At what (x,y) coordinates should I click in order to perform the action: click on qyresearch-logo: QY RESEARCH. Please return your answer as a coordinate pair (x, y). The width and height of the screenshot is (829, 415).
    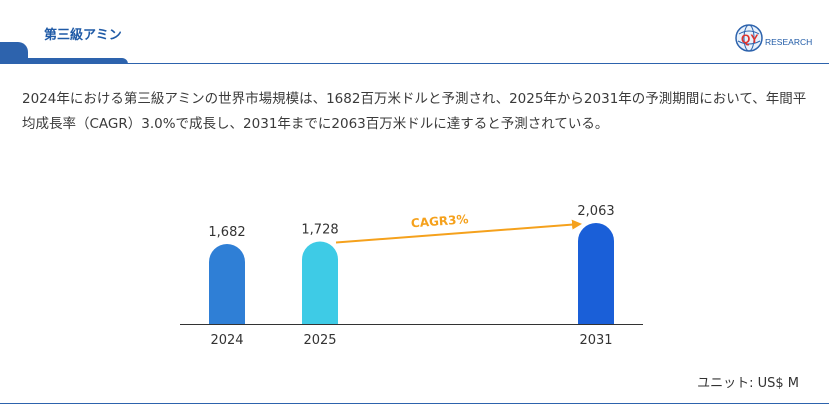
    Looking at the image, I should click on (773, 38).